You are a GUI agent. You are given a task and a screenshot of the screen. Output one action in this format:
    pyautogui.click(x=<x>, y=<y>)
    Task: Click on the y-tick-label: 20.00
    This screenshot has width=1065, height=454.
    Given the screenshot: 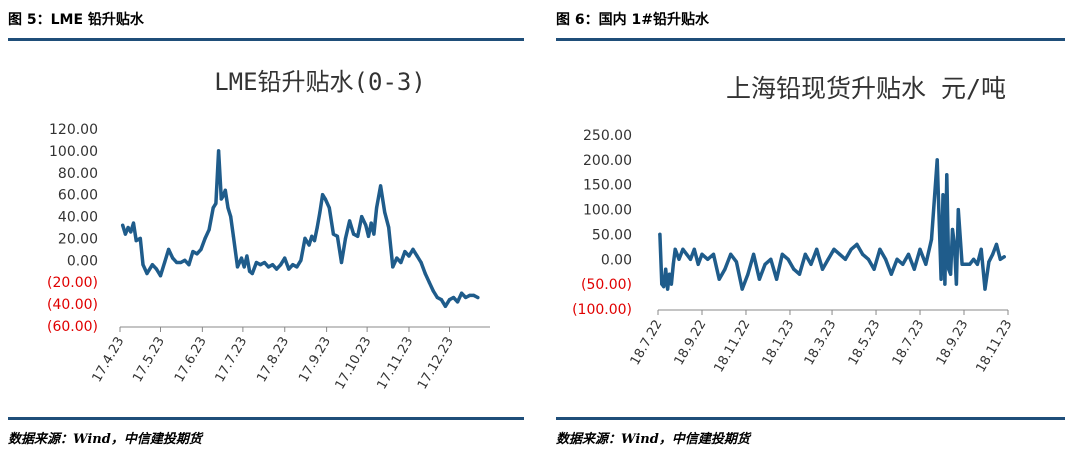 What is the action you would take?
    pyautogui.click(x=78, y=239)
    